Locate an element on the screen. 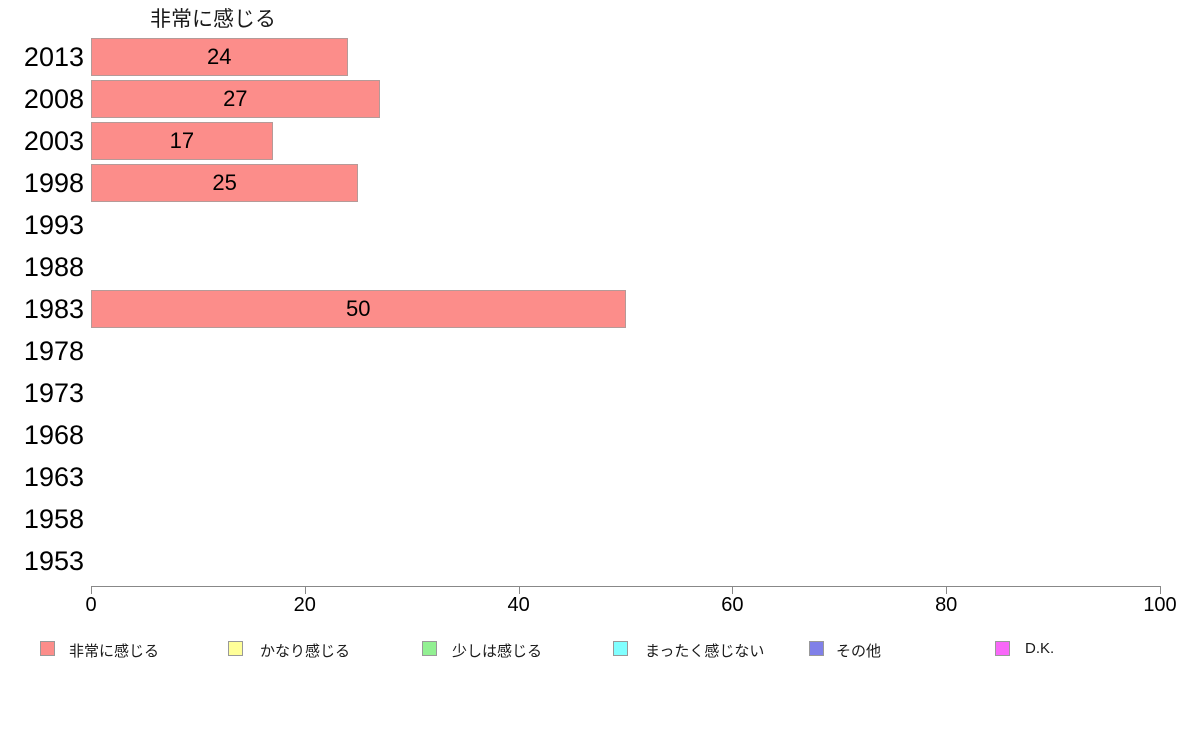 Image resolution: width=1188 pixels, height=736 pixels. bar-value-label: 17 is located at coordinates (182, 140).